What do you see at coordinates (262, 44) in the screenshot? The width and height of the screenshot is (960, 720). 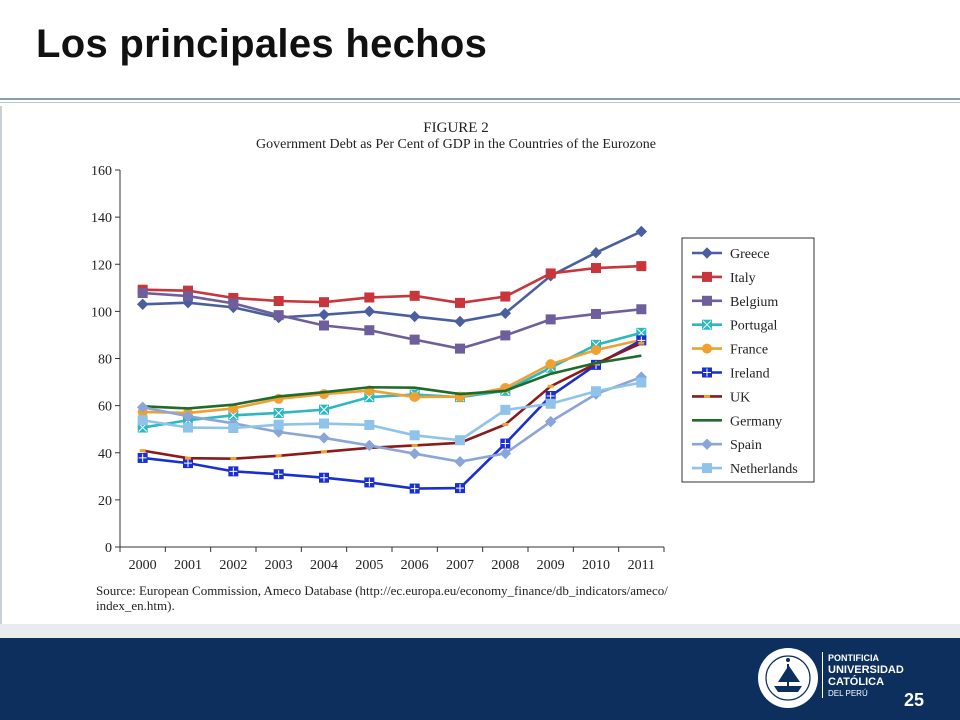 I see `slide-title: Los principales hechos` at bounding box center [262, 44].